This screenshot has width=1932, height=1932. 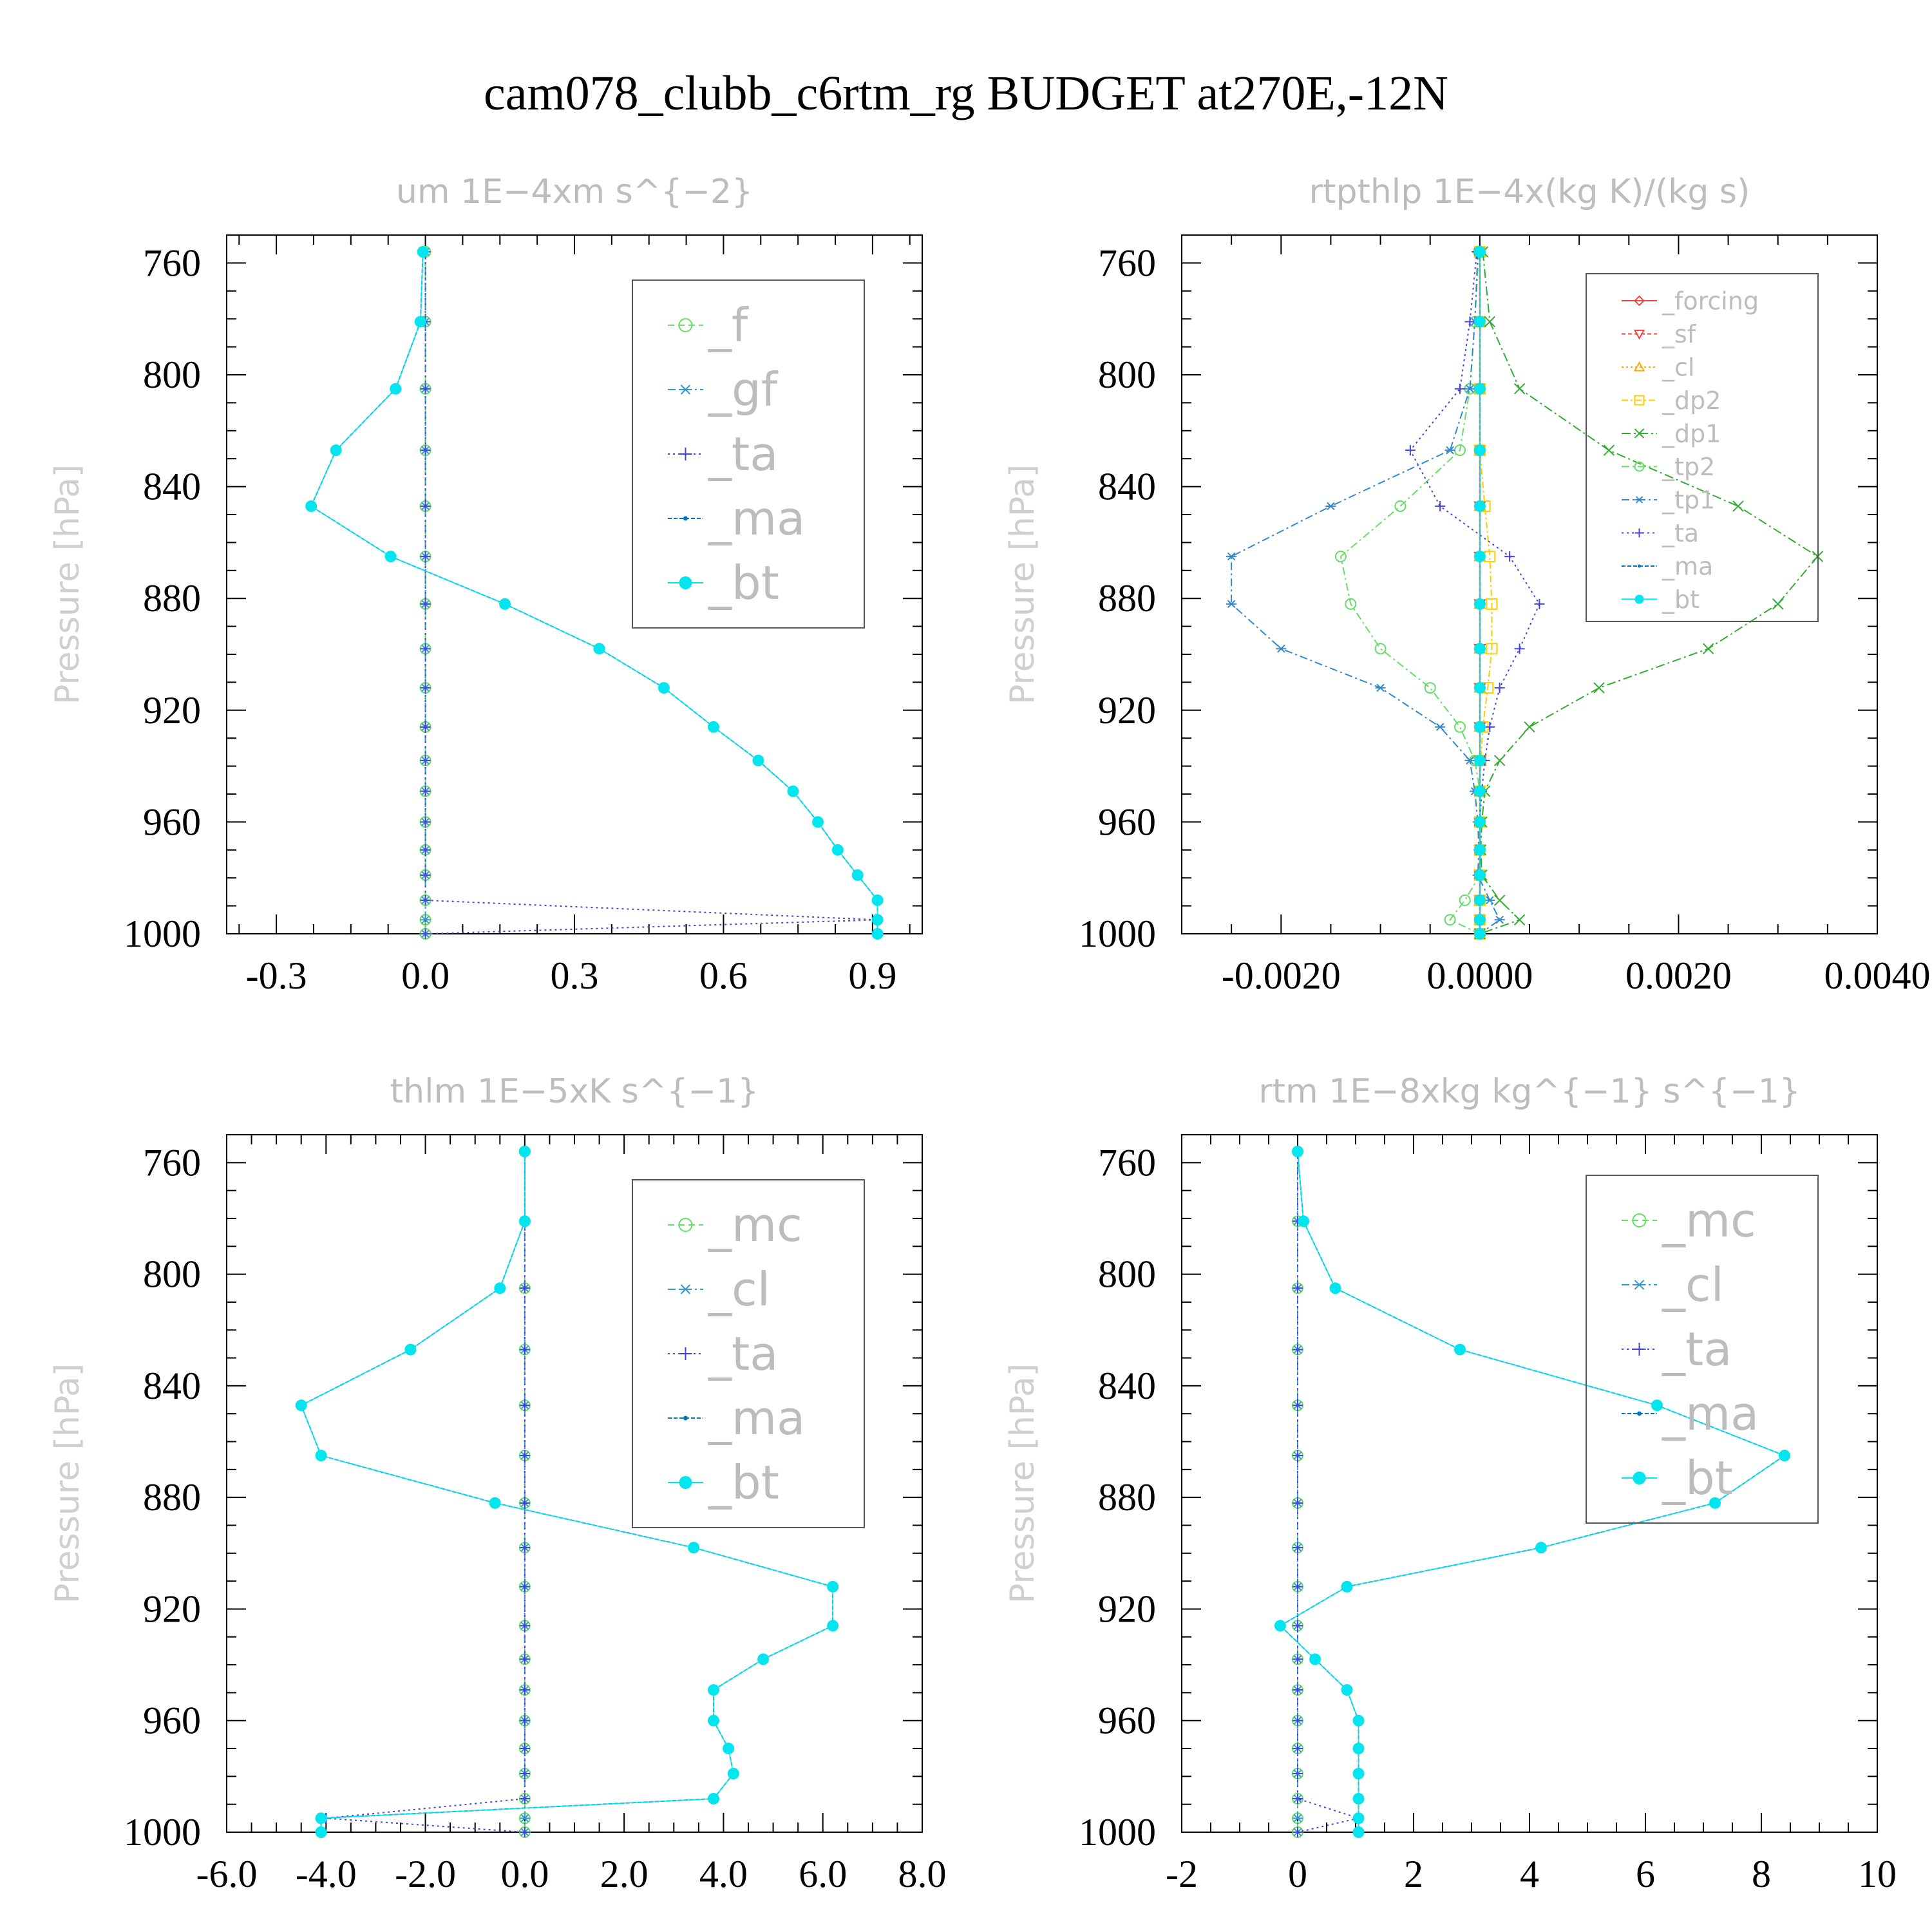 I want to click on x-tick-label: -6.0, so click(x=227, y=1874).